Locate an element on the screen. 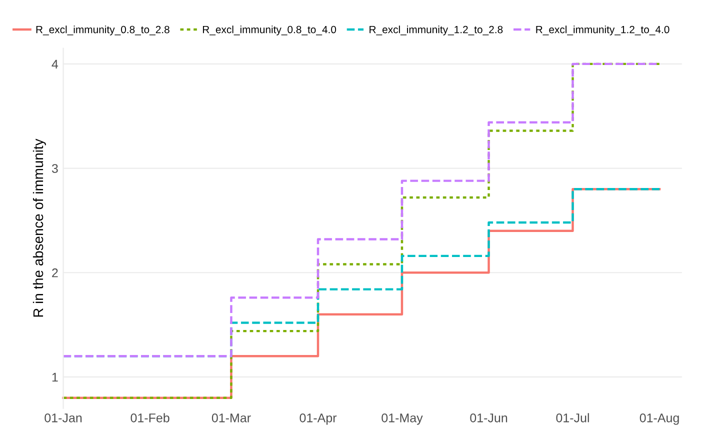  legend-label: R_excl_immunity_1.2_to_4.0 is located at coordinates (603, 31).